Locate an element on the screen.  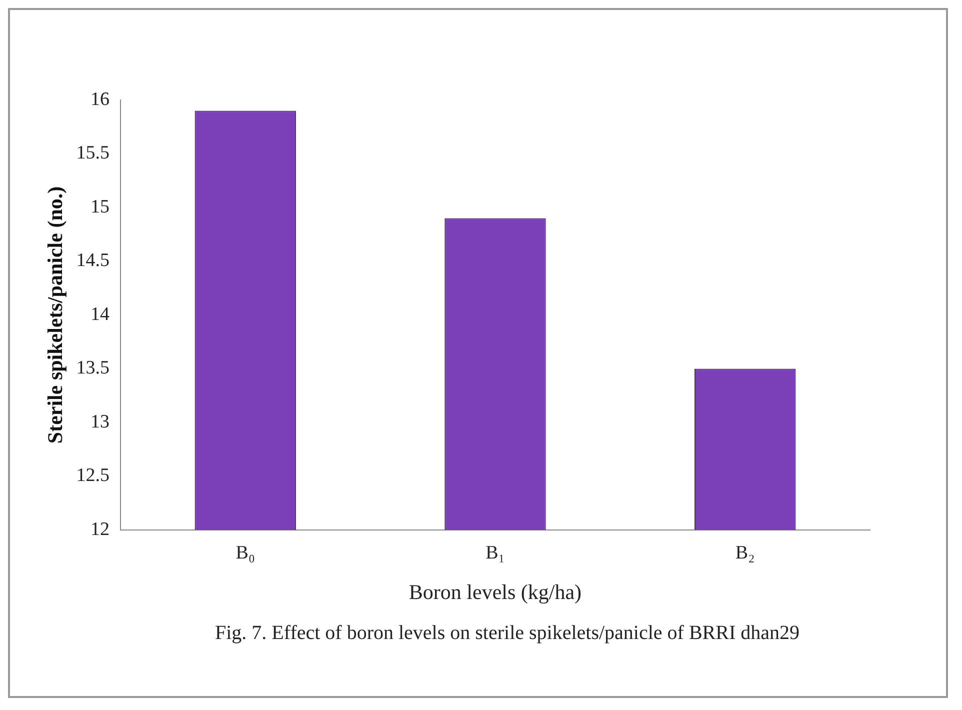
y-axis-title: Sterile spikelets/panicle (no.) is located at coordinates (55, 315).